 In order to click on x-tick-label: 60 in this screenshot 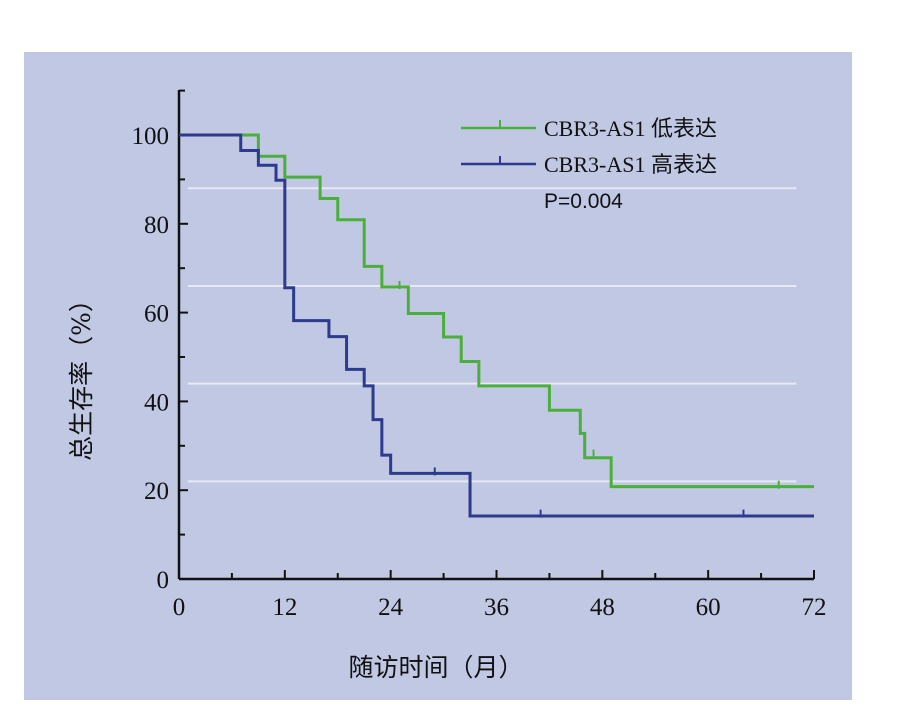, I will do `click(708, 607)`.